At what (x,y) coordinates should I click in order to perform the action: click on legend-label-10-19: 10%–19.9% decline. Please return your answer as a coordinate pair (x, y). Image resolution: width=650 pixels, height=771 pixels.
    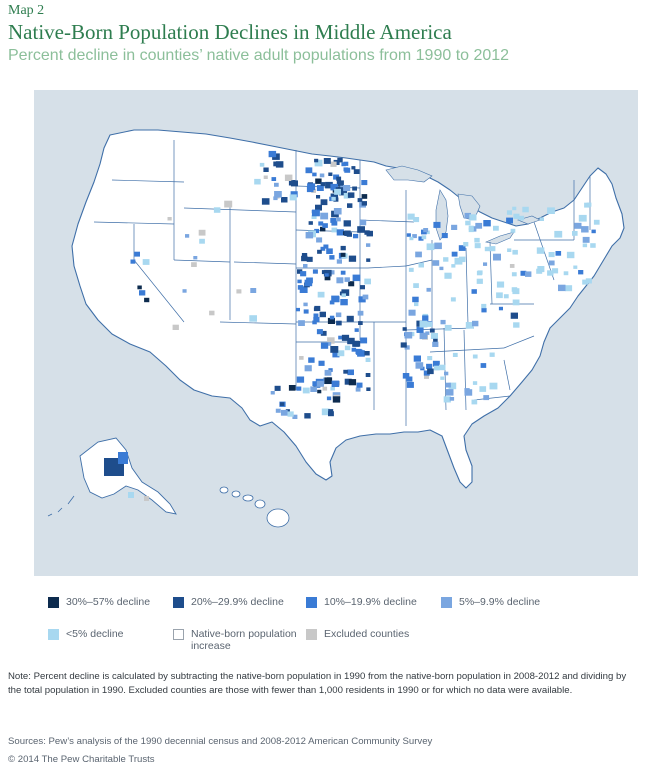
    Looking at the image, I should click on (370, 602).